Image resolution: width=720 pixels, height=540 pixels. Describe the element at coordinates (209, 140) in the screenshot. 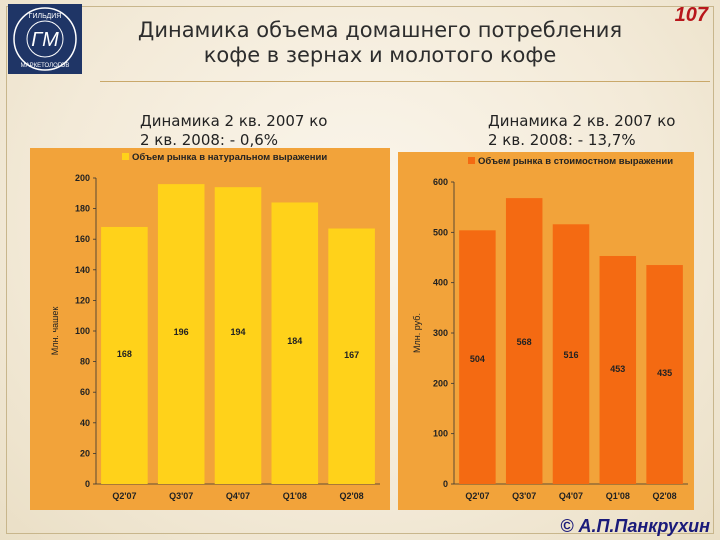

I see `left-note-line-2: 2 кв. 2008: - 0,6%` at that location.